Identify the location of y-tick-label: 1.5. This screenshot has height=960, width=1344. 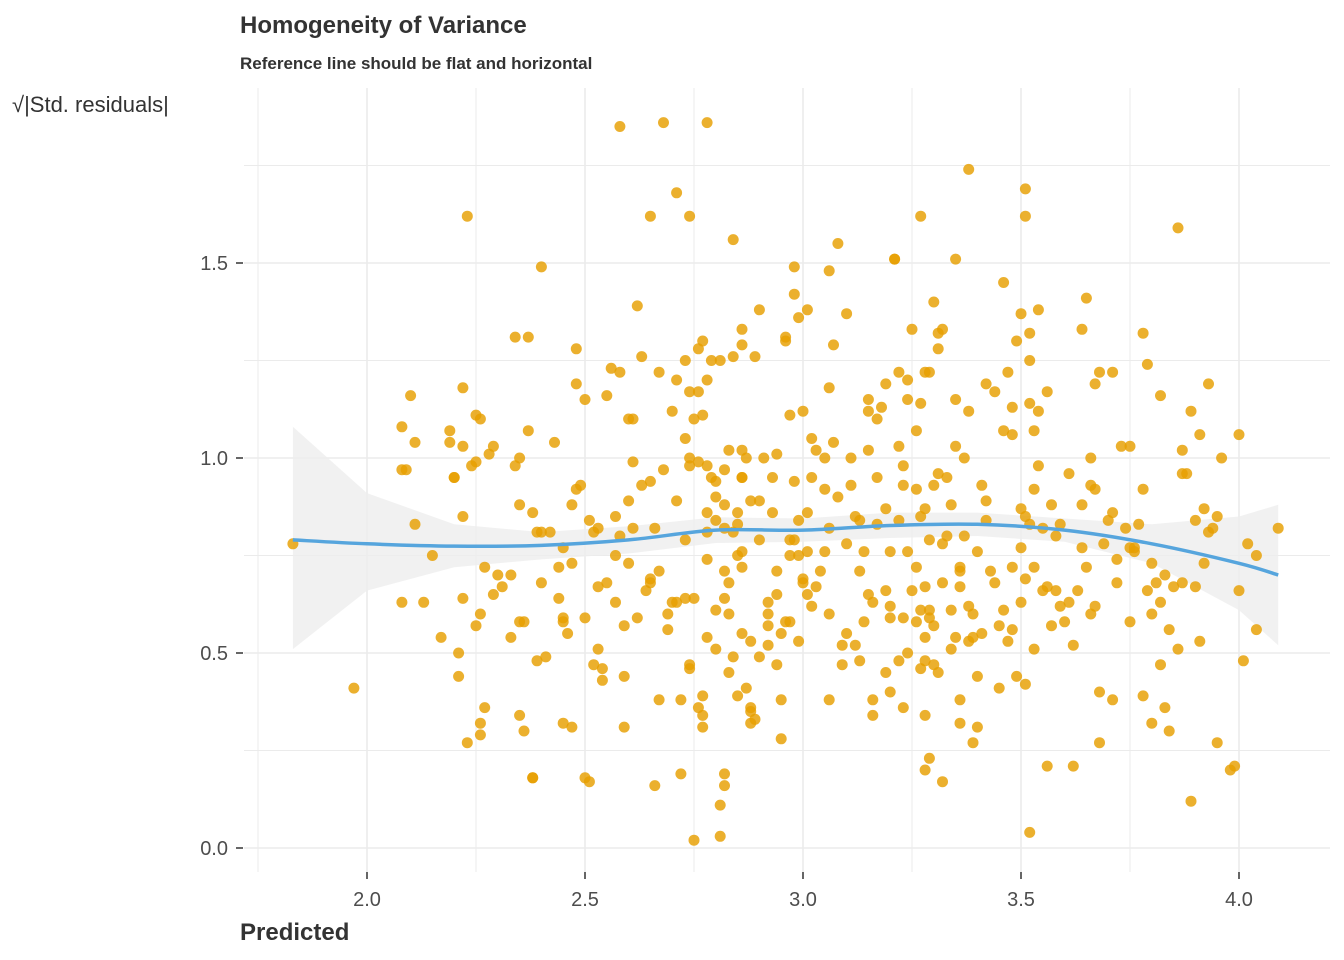
(214, 264).